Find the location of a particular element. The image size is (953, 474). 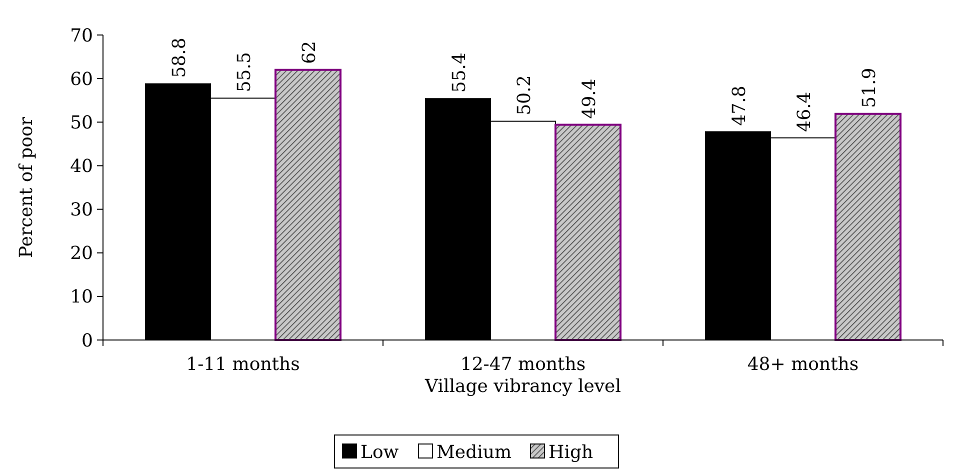

data-label: 51.9 is located at coordinates (869, 88).